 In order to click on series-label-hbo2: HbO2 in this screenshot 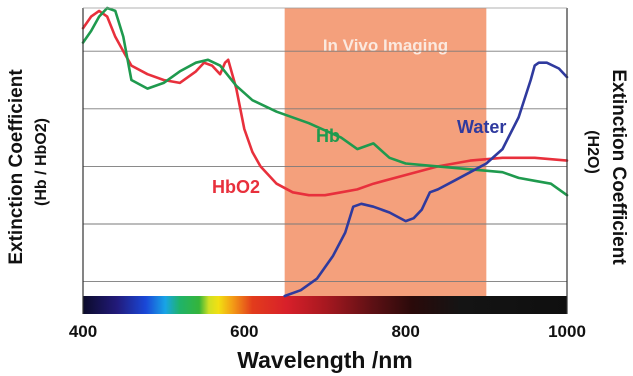, I will do `click(236, 187)`.